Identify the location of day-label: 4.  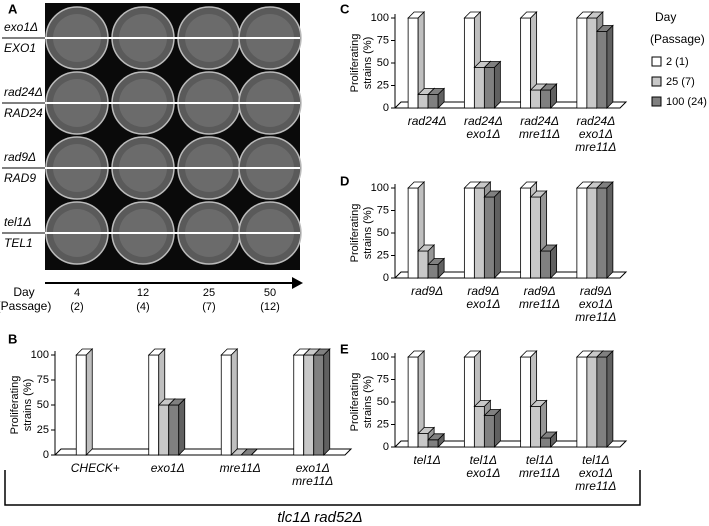
(77, 293).